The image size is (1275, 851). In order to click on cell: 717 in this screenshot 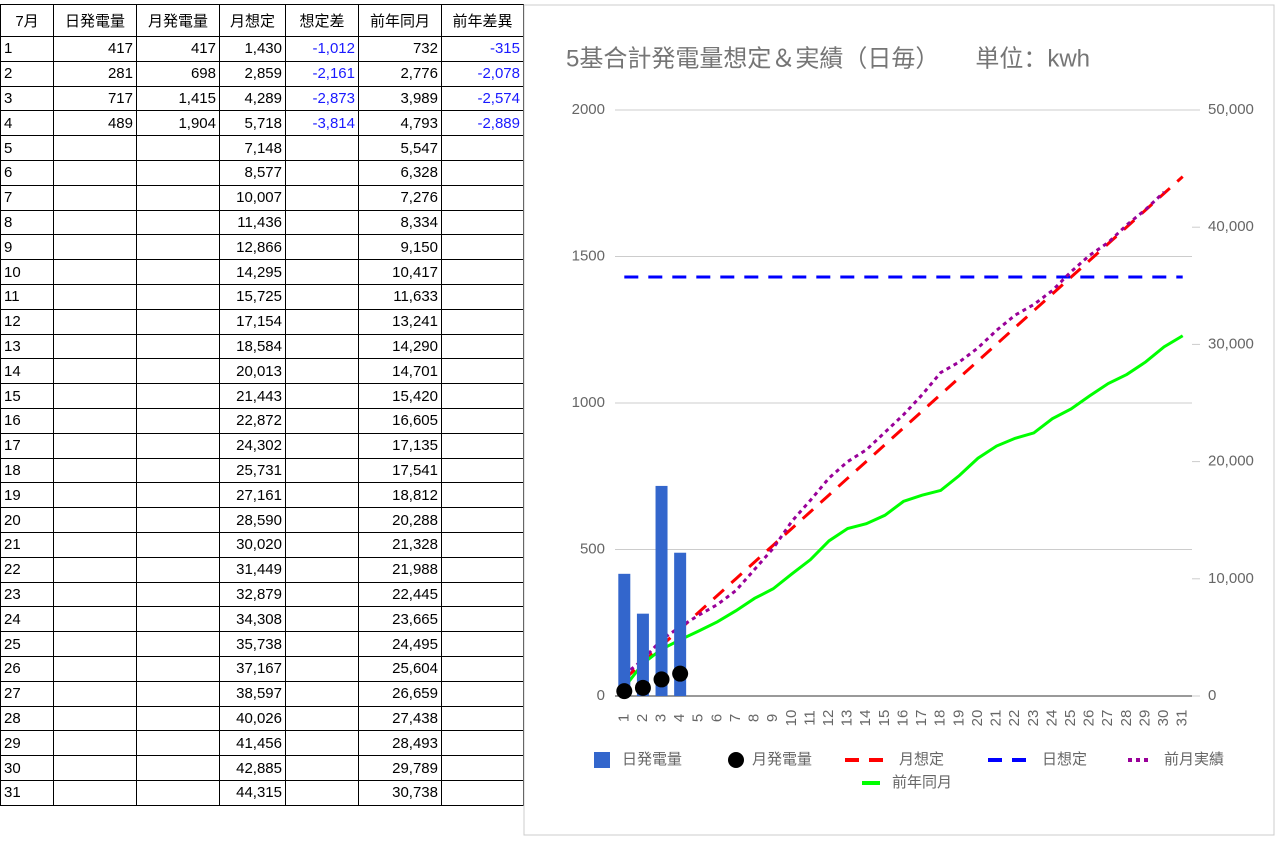, I will do `click(95, 98)`.